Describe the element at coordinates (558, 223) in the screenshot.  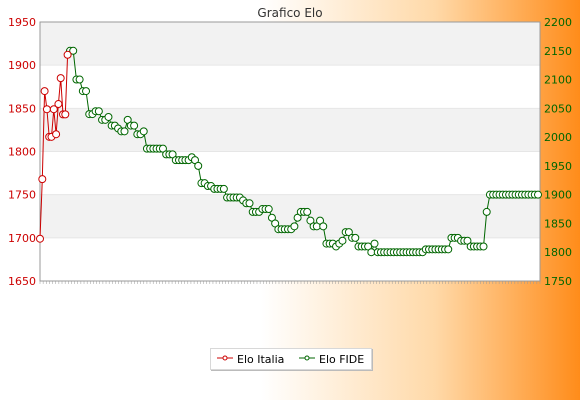
I see `right-tick-label: 1850` at that location.